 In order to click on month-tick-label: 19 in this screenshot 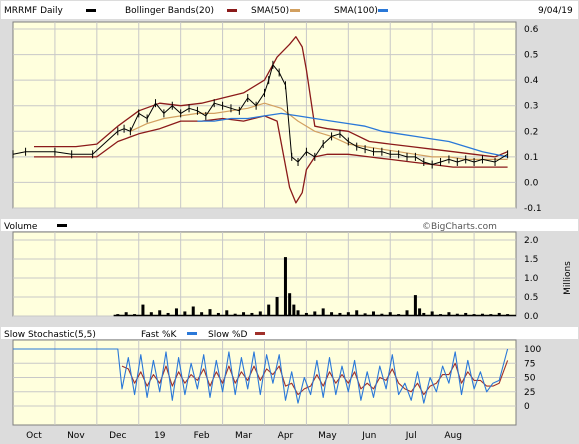, I will do `click(160, 436)`.